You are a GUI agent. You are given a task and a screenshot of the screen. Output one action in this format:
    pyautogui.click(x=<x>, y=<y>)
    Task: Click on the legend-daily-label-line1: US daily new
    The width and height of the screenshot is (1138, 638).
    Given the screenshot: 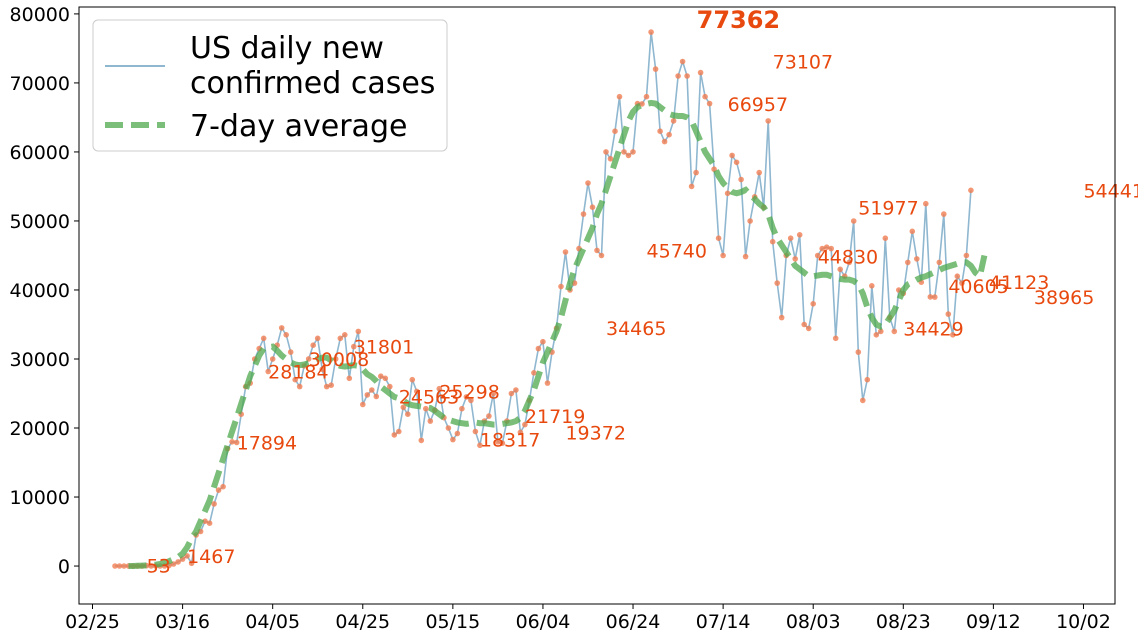 What is the action you would take?
    pyautogui.click(x=287, y=48)
    